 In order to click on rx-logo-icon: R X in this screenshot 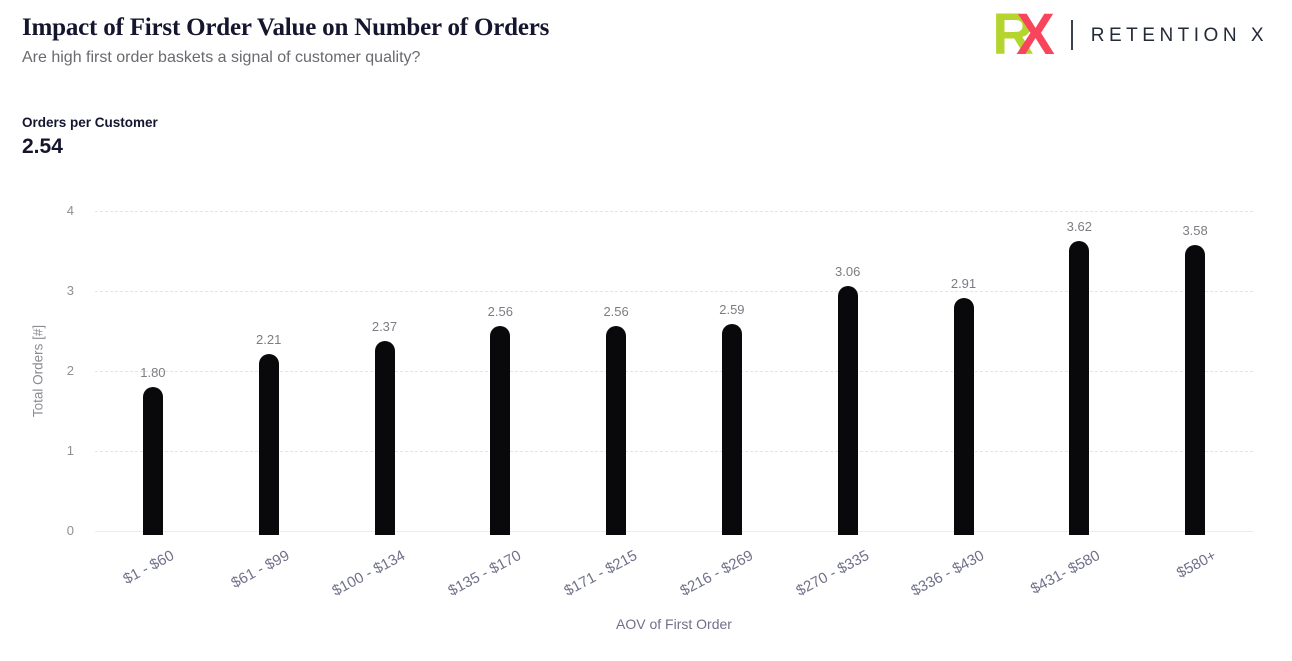, I will do `click(1023, 34)`.